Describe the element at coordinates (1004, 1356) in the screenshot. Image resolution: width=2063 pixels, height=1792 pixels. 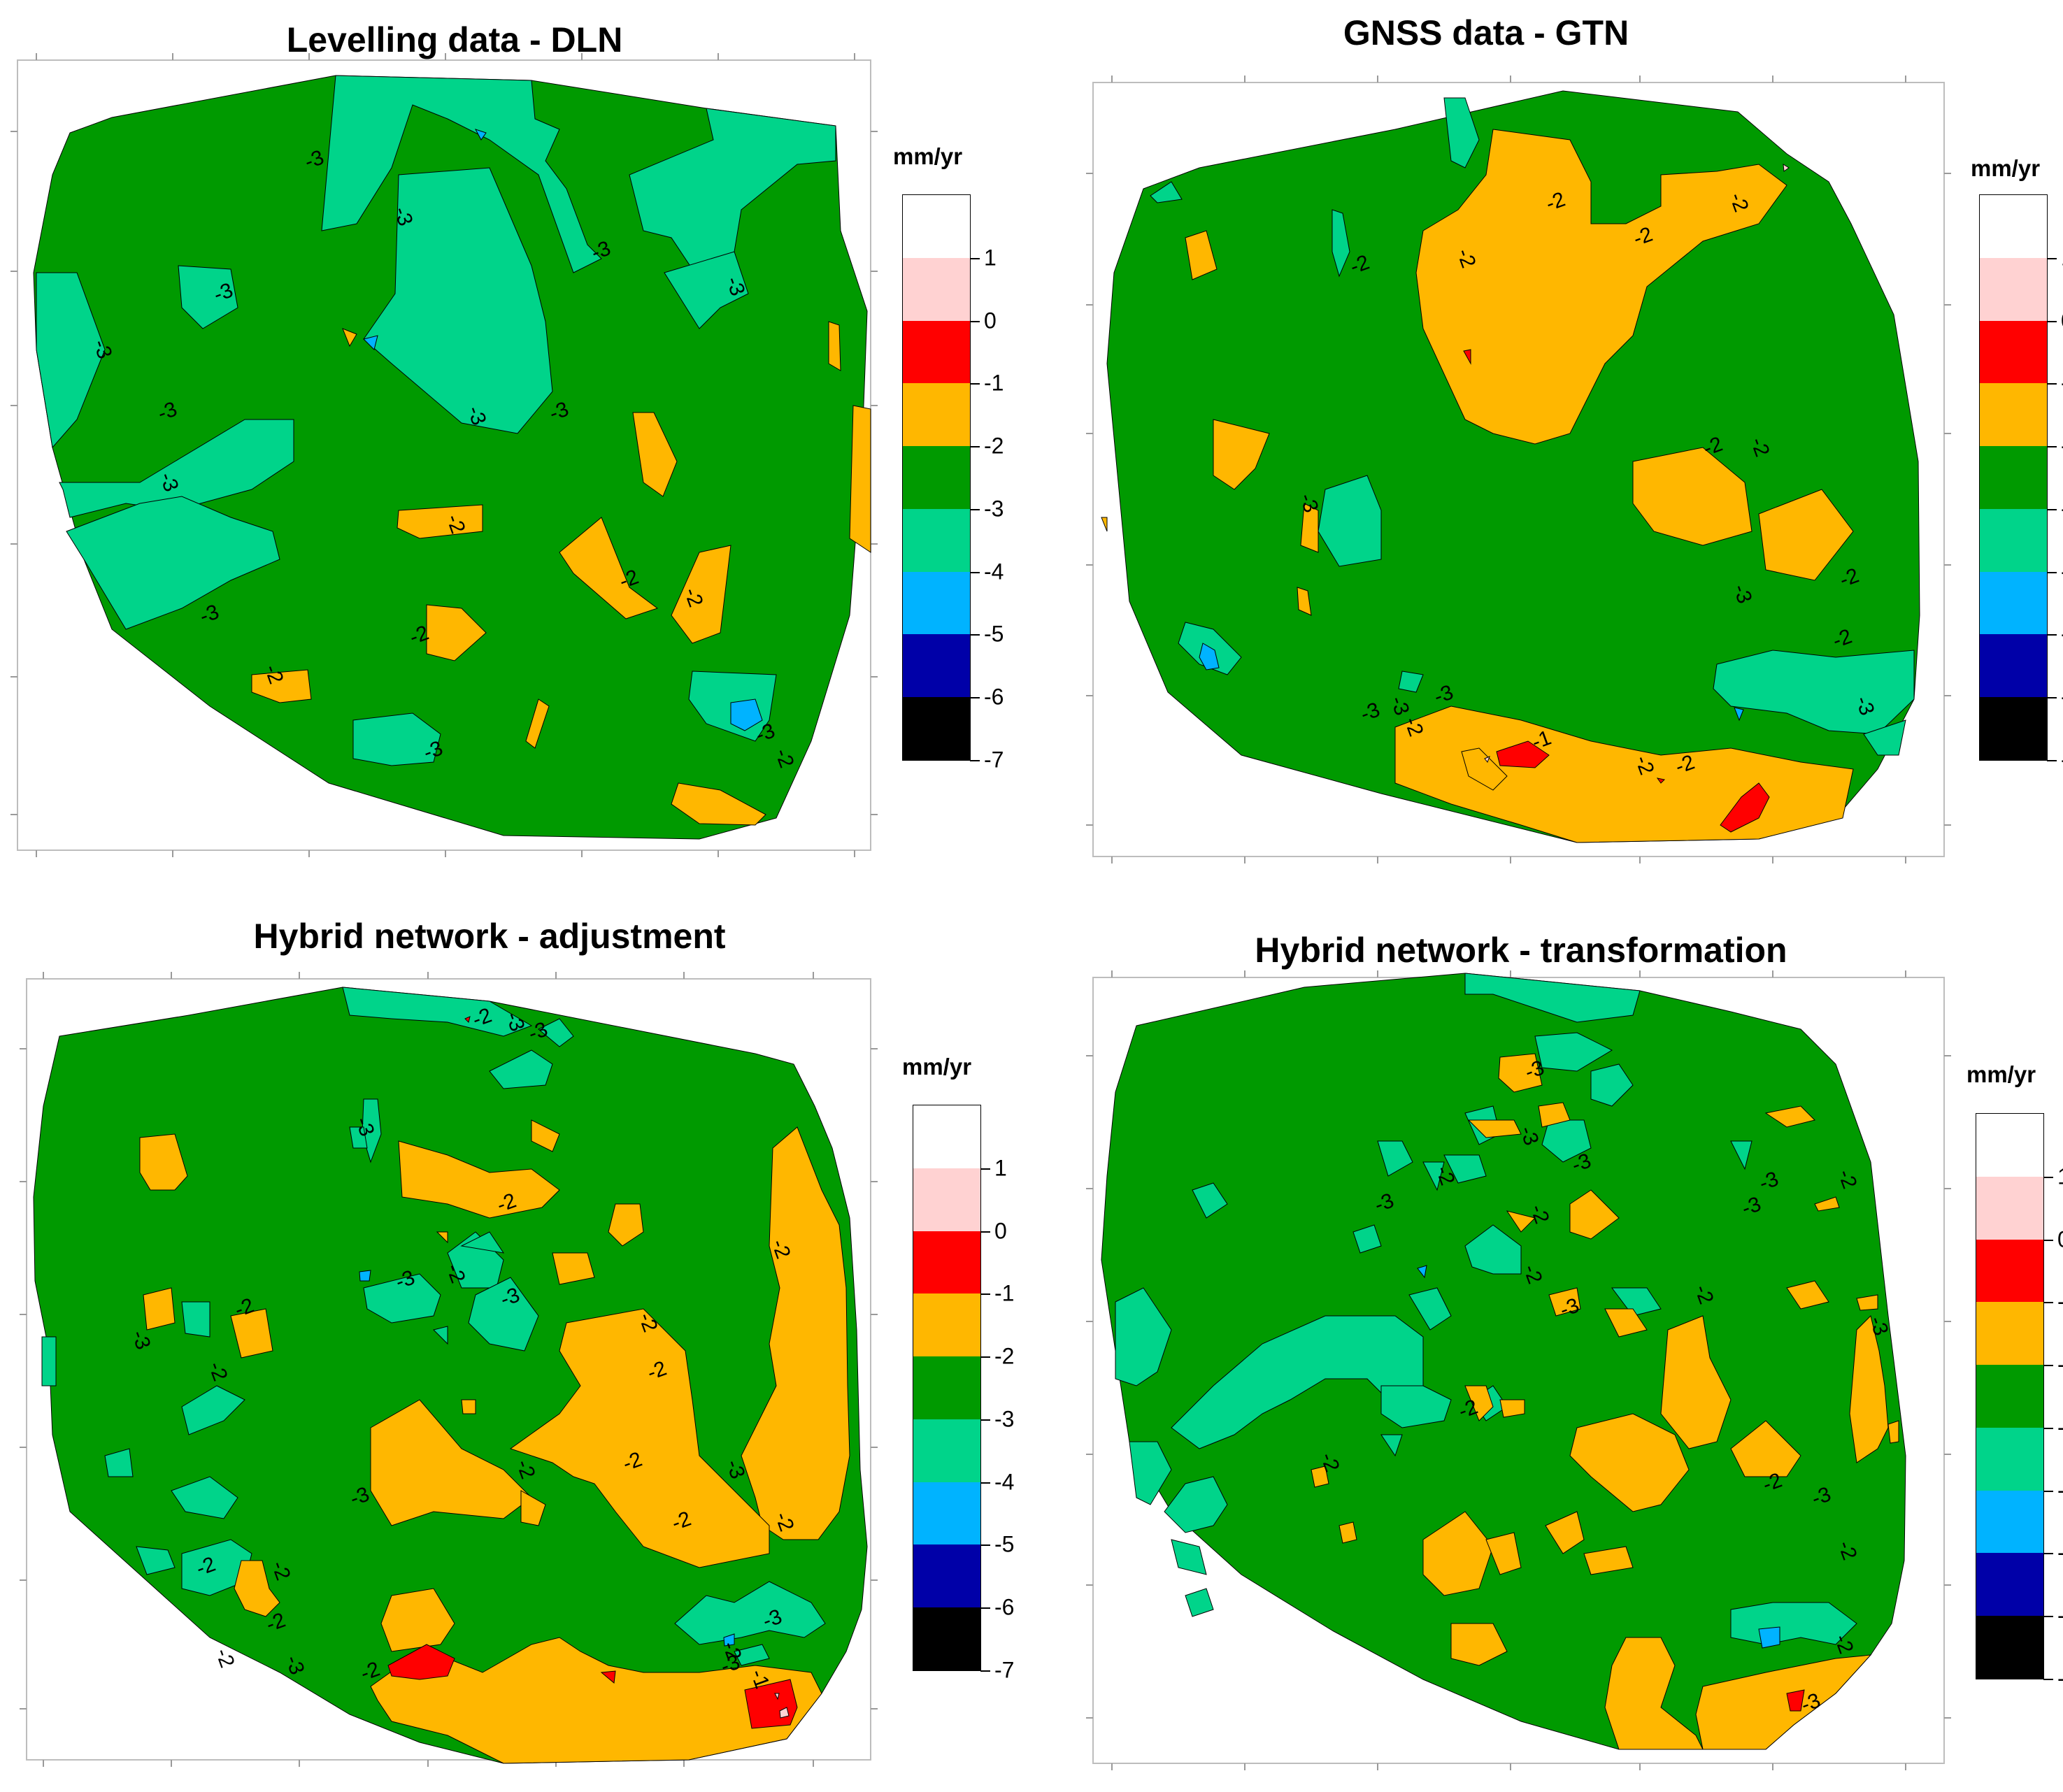
I see `colorbar-tick-label: -2` at that location.